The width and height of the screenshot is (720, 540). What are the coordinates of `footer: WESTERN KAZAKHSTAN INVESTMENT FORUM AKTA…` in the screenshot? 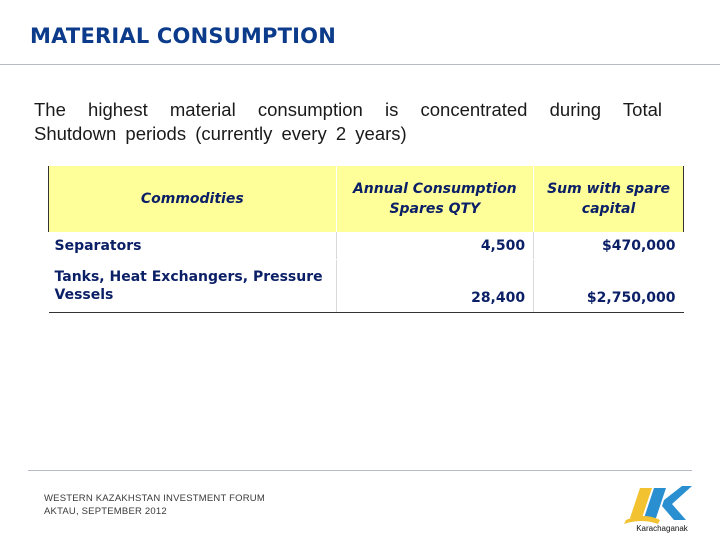 It's located at (154, 505).